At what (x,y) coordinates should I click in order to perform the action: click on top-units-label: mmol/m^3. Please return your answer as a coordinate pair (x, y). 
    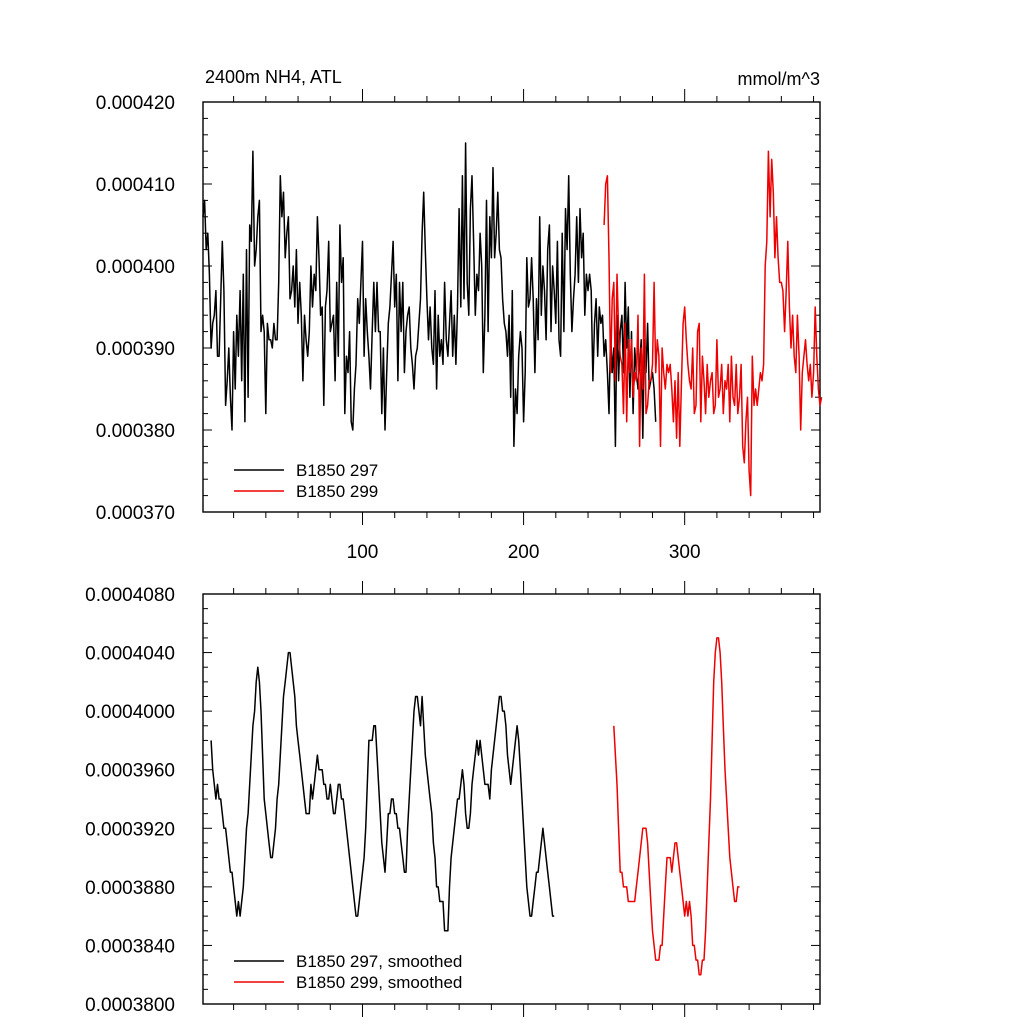
    Looking at the image, I should click on (779, 79).